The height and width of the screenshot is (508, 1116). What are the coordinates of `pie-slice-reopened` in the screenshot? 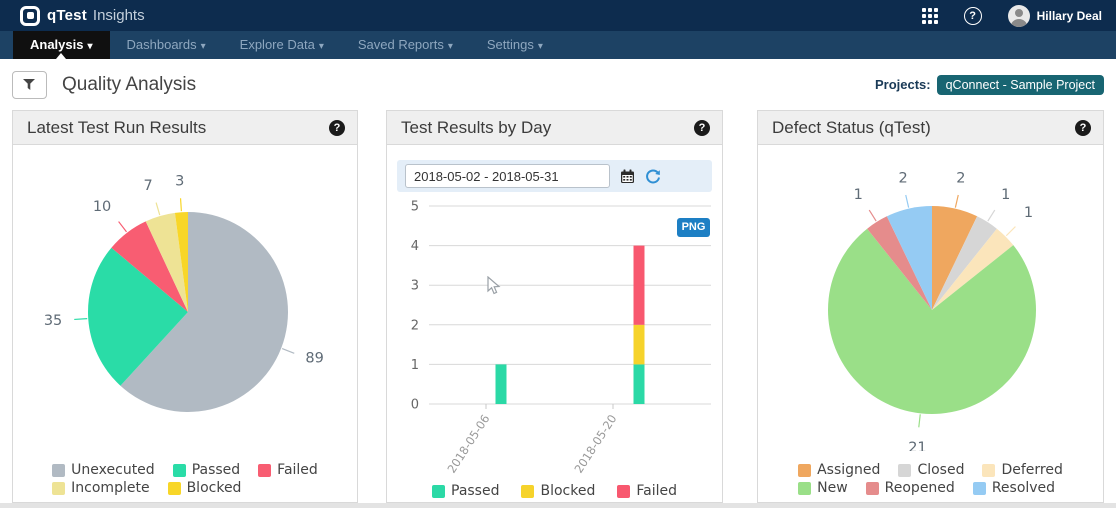 It's located at (899, 263).